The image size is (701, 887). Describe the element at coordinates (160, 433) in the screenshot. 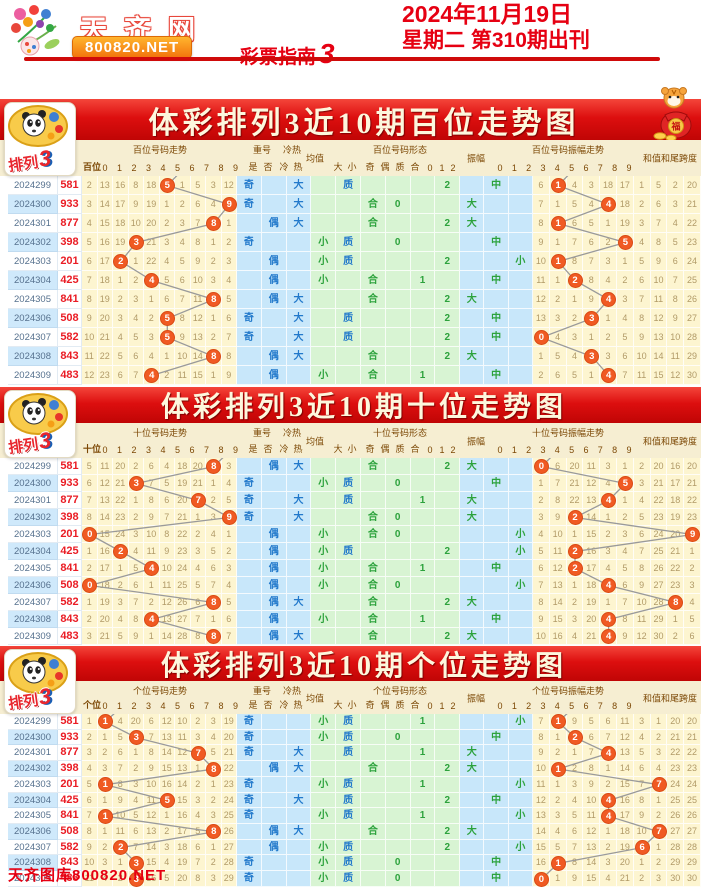

I see `group-trend: 十位号码走势` at that location.